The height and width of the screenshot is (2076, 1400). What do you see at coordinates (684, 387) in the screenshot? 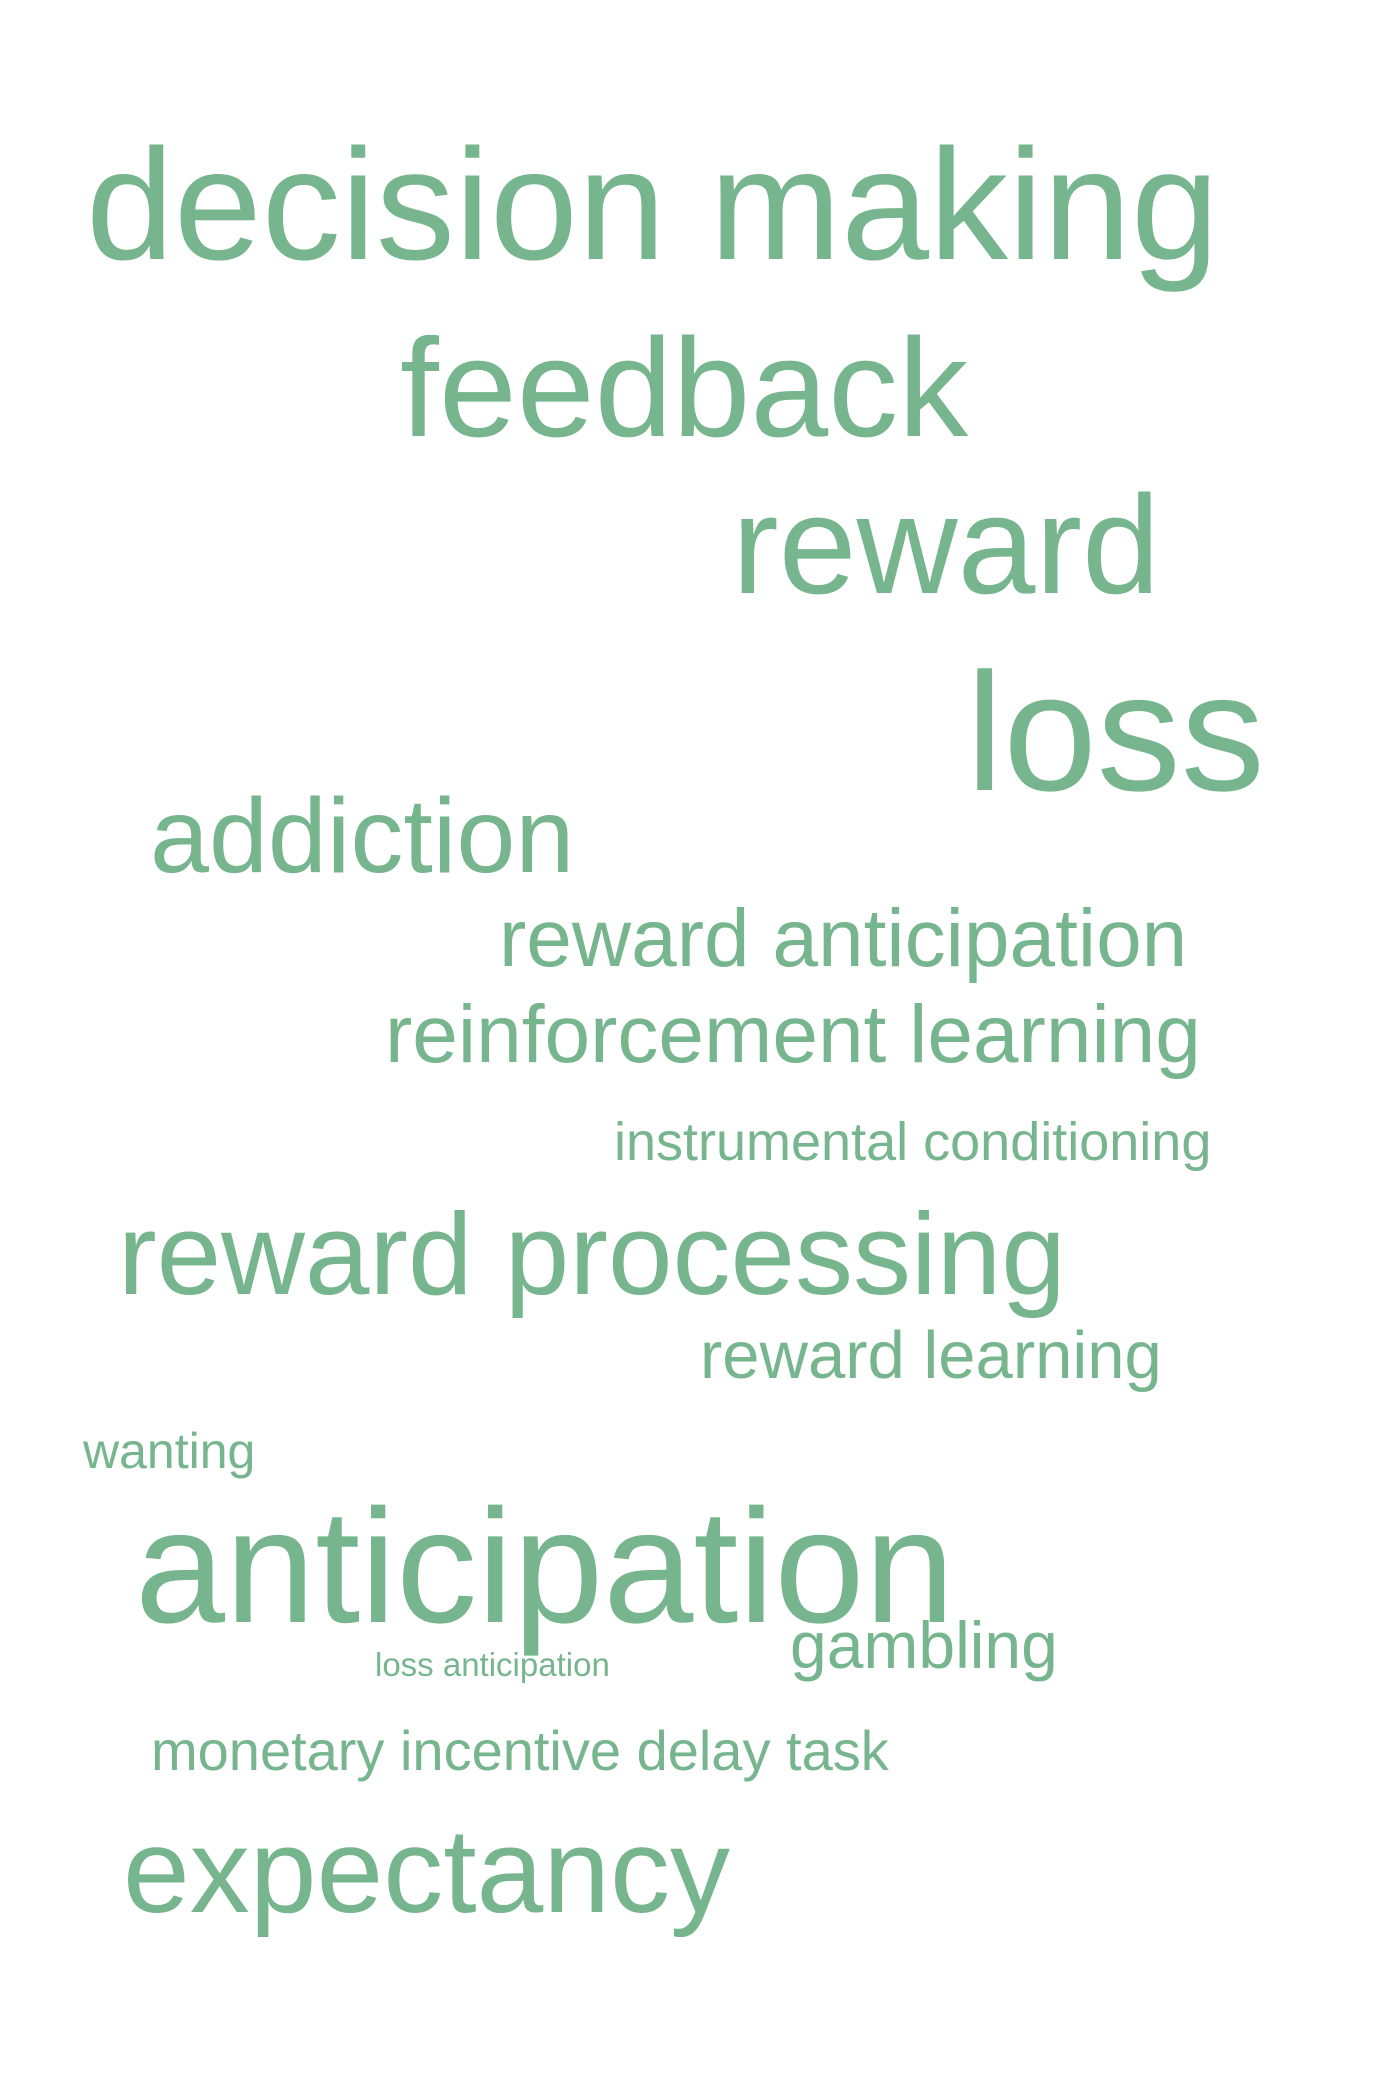
I see `word-feedback: feedback` at bounding box center [684, 387].